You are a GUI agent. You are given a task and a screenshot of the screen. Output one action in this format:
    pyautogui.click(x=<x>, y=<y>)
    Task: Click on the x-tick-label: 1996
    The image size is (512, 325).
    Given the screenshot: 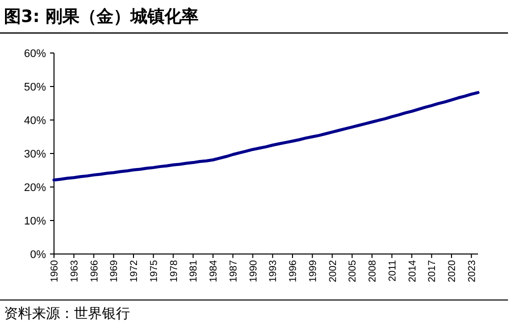 What is the action you would take?
    pyautogui.click(x=293, y=271)
    